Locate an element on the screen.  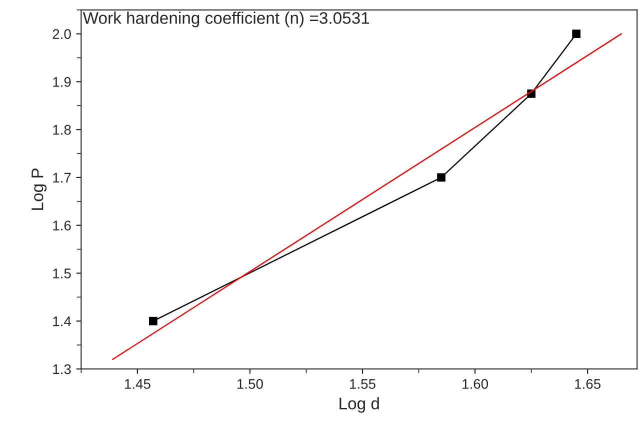
y-axis-title: Log P is located at coordinates (39, 189).